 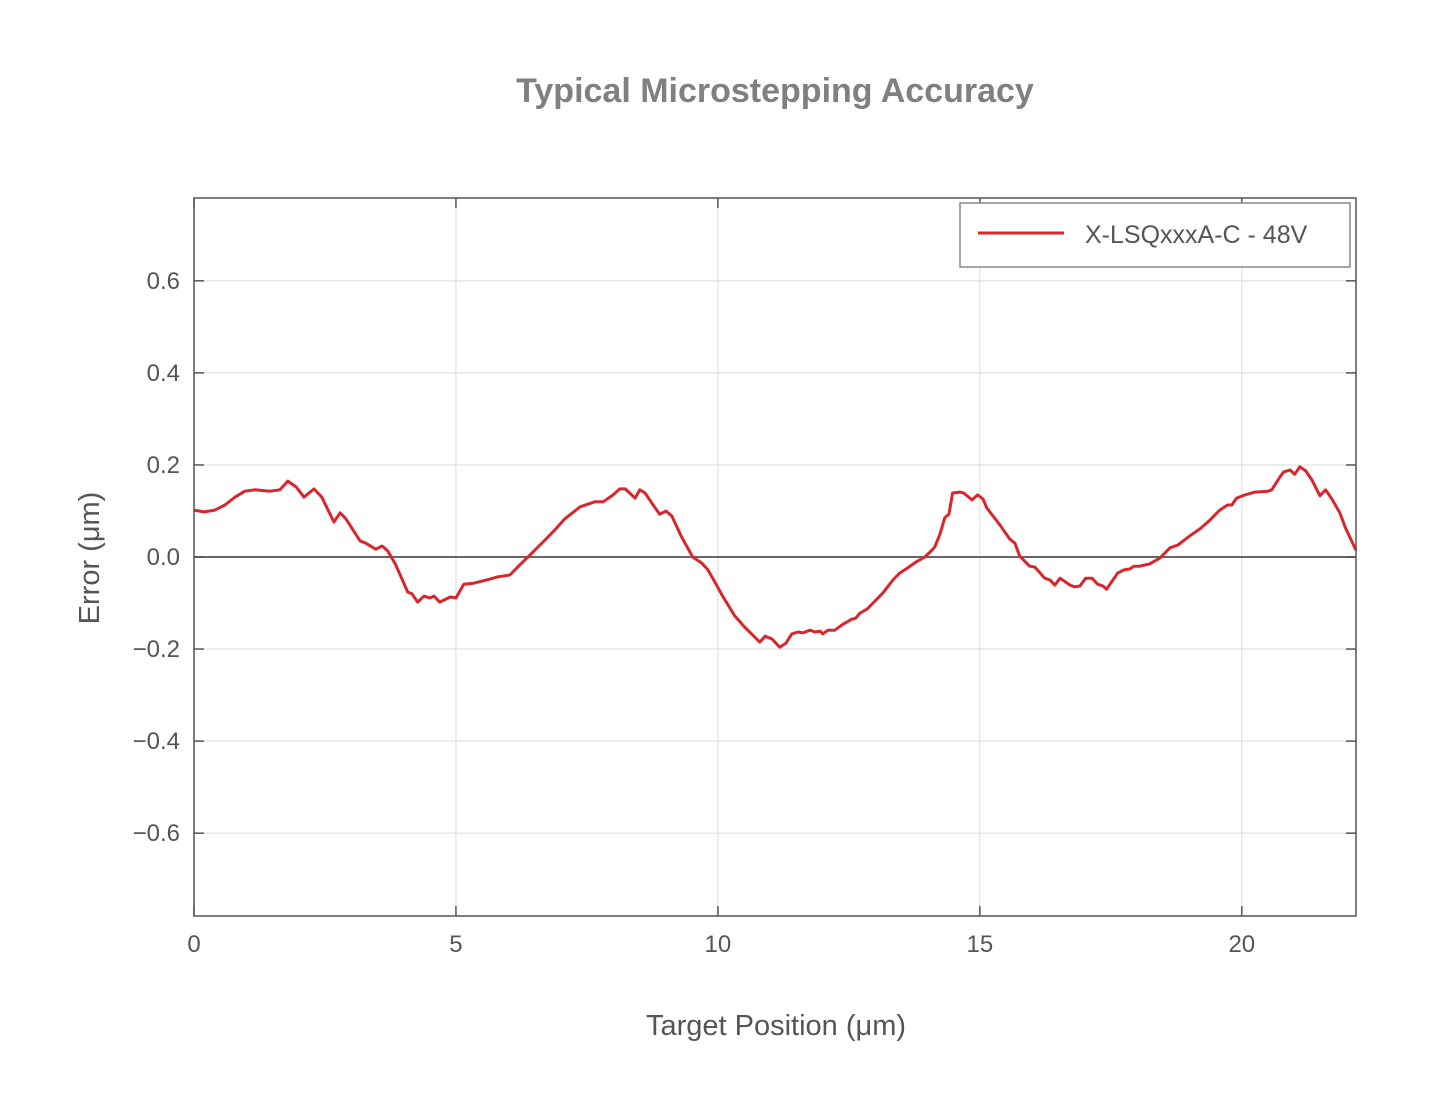 I want to click on y-tick-label: 0.0, so click(x=163, y=557).